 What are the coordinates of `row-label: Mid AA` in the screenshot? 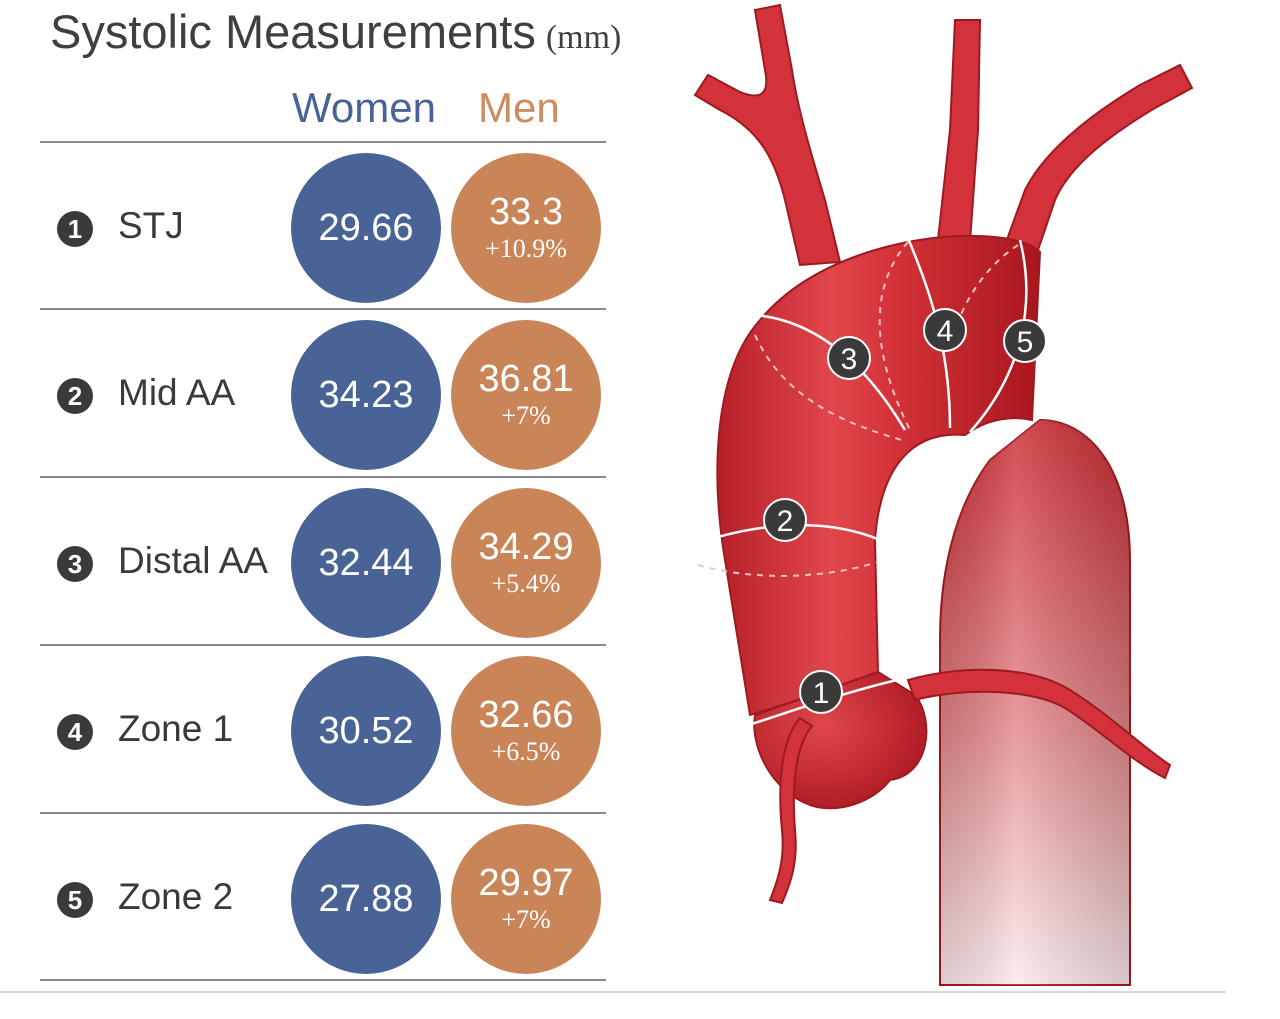 It's located at (177, 392).